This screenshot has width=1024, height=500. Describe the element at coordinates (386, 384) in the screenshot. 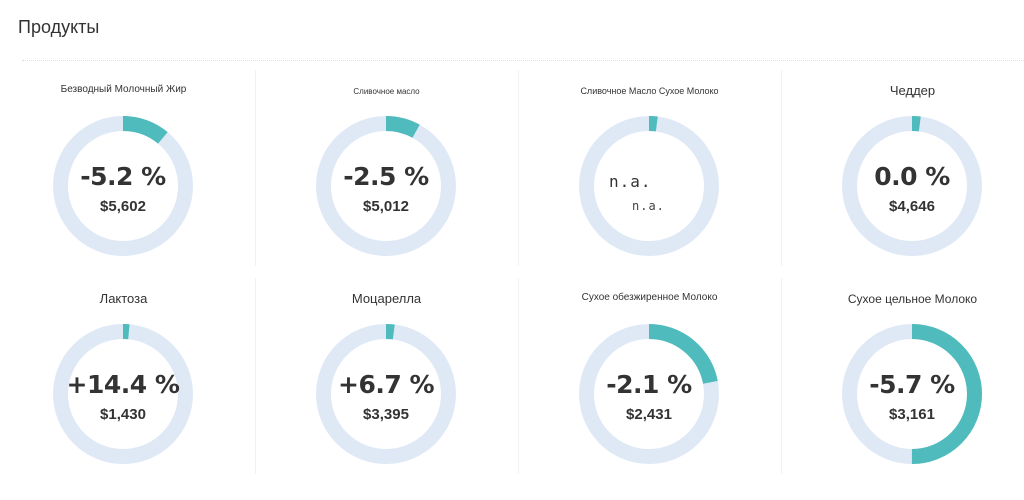

I see `change-percent: +6.7 %` at that location.